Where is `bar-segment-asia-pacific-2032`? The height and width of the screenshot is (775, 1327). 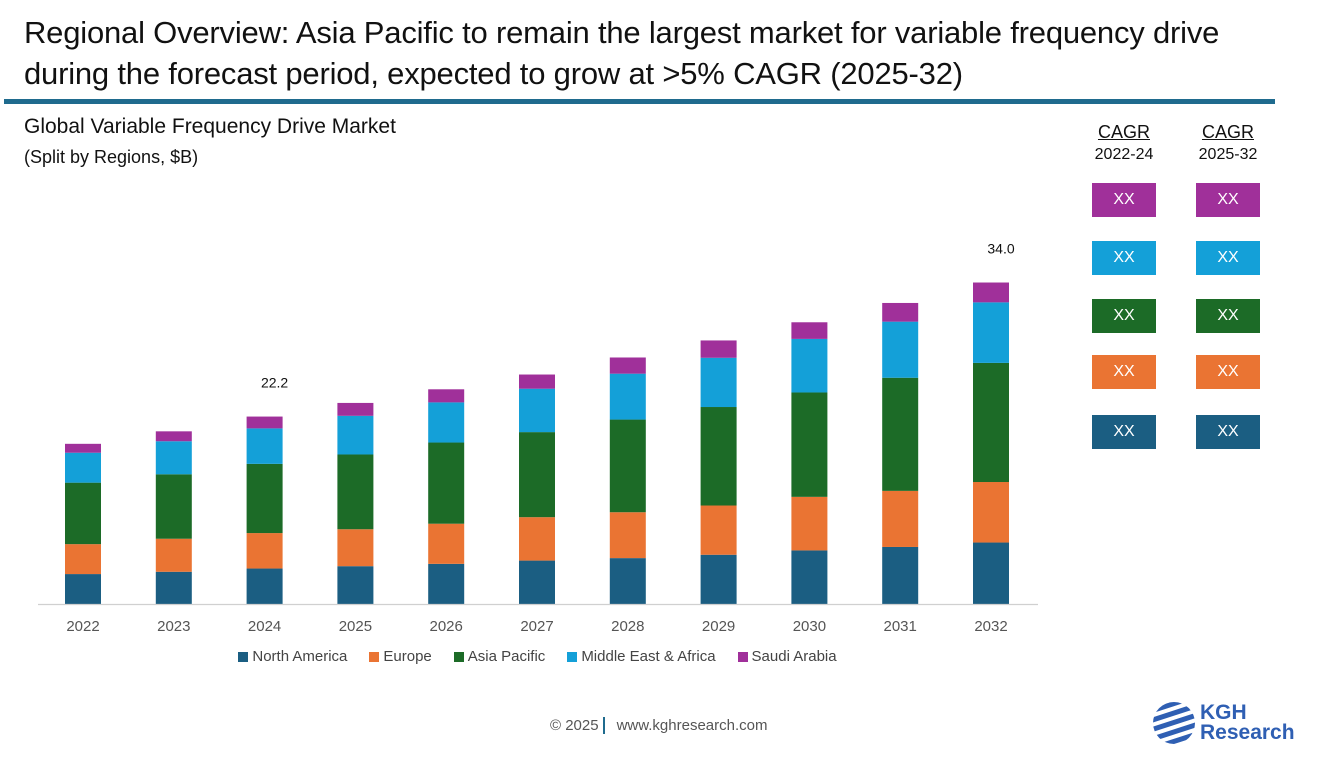 bar-segment-asia-pacific-2032 is located at coordinates (991, 422).